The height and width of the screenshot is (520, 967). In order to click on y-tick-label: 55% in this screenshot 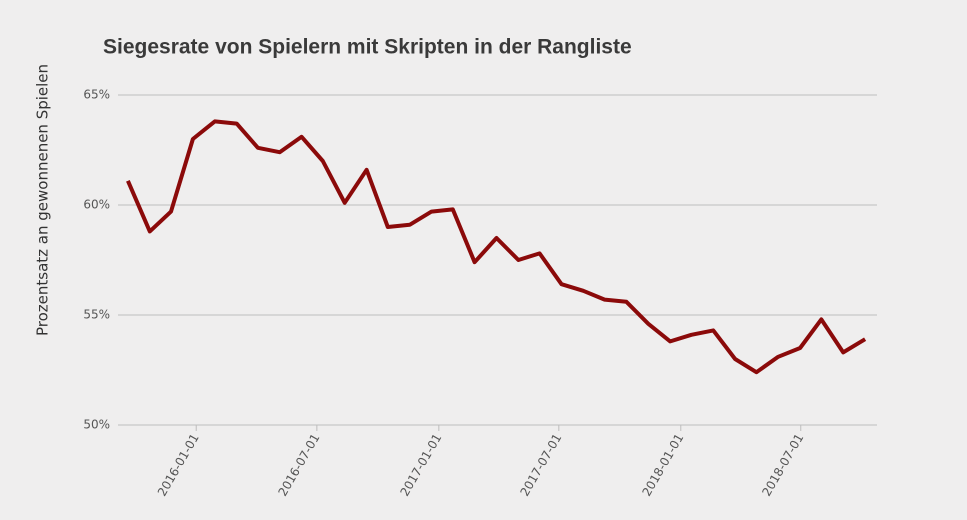, I will do `click(96, 315)`.